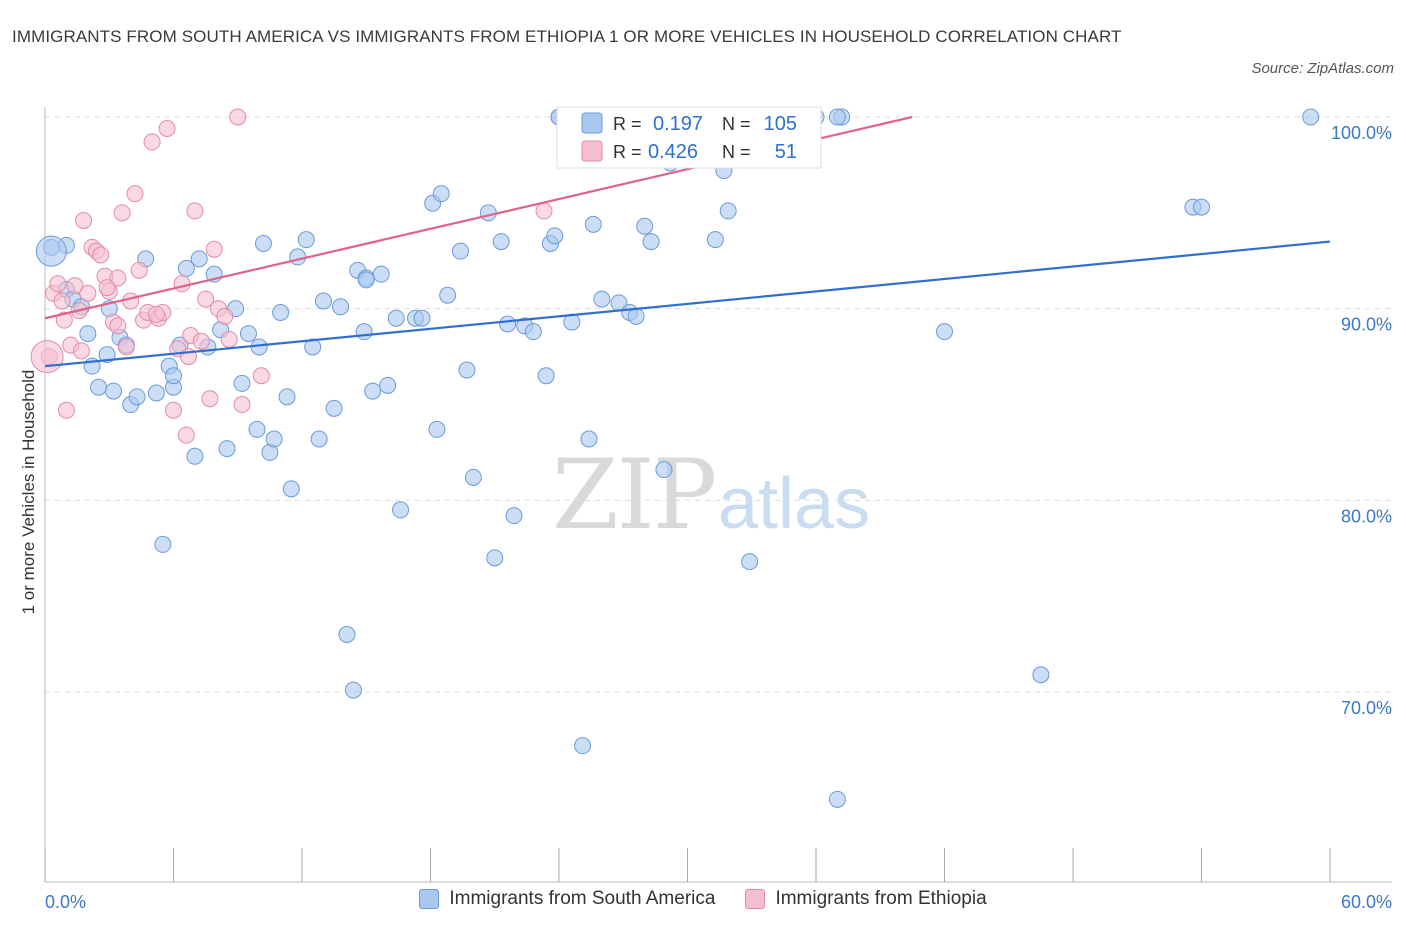 This screenshot has height=930, width=1406. I want to click on legend-swatch-south-america, so click(592, 123).